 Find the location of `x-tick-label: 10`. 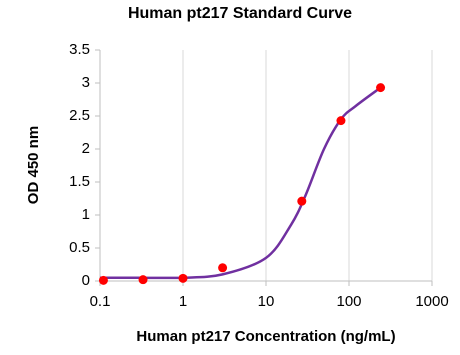

x-tick-label: 10 is located at coordinates (266, 301).